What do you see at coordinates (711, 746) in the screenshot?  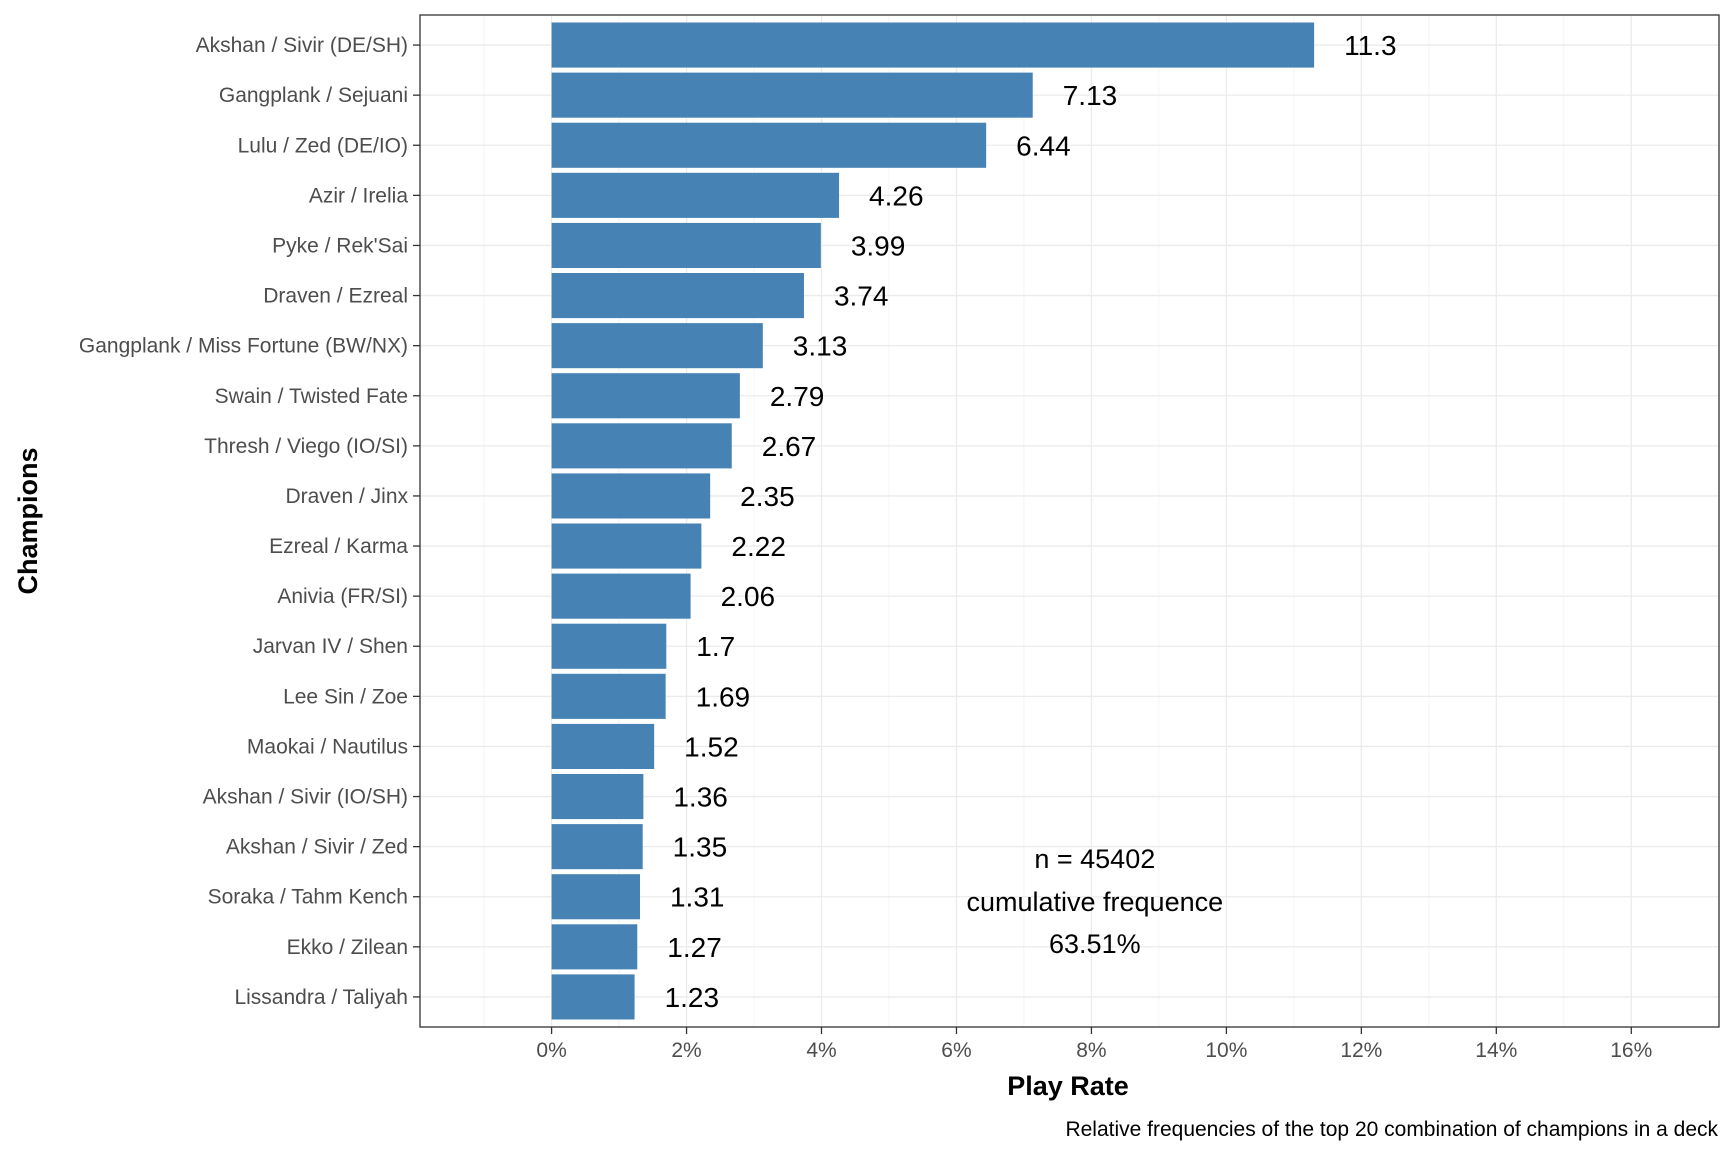 I see `bar-value-label: 1.52` at bounding box center [711, 746].